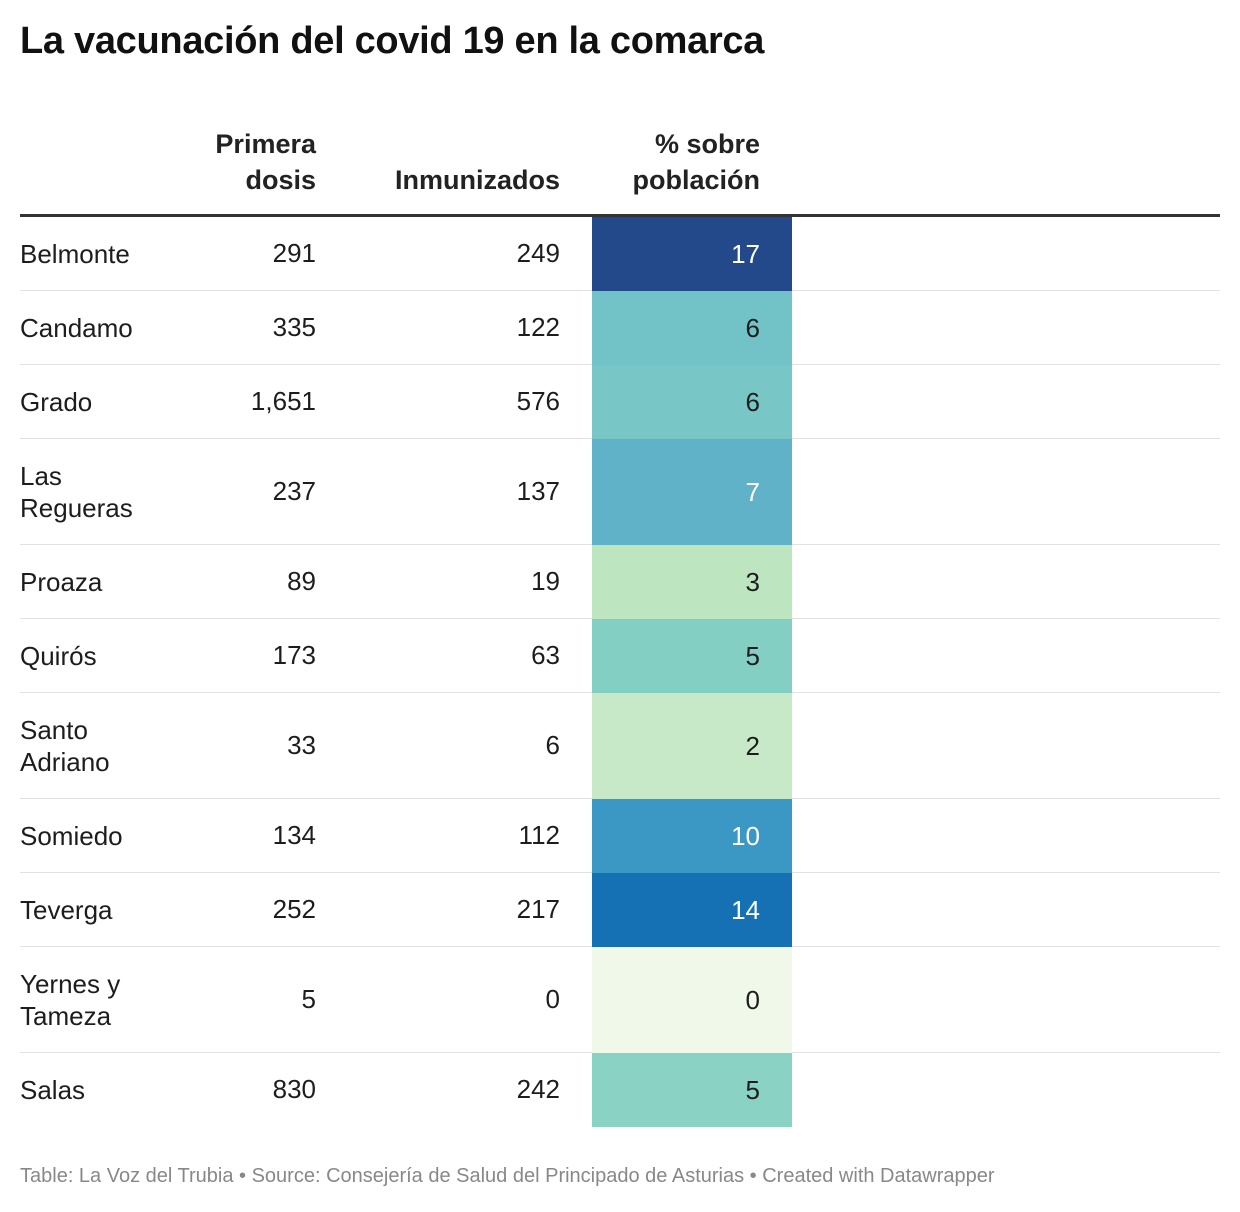 The height and width of the screenshot is (1212, 1240). I want to click on header-inmunizados: Inmunizados, so click(440, 180).